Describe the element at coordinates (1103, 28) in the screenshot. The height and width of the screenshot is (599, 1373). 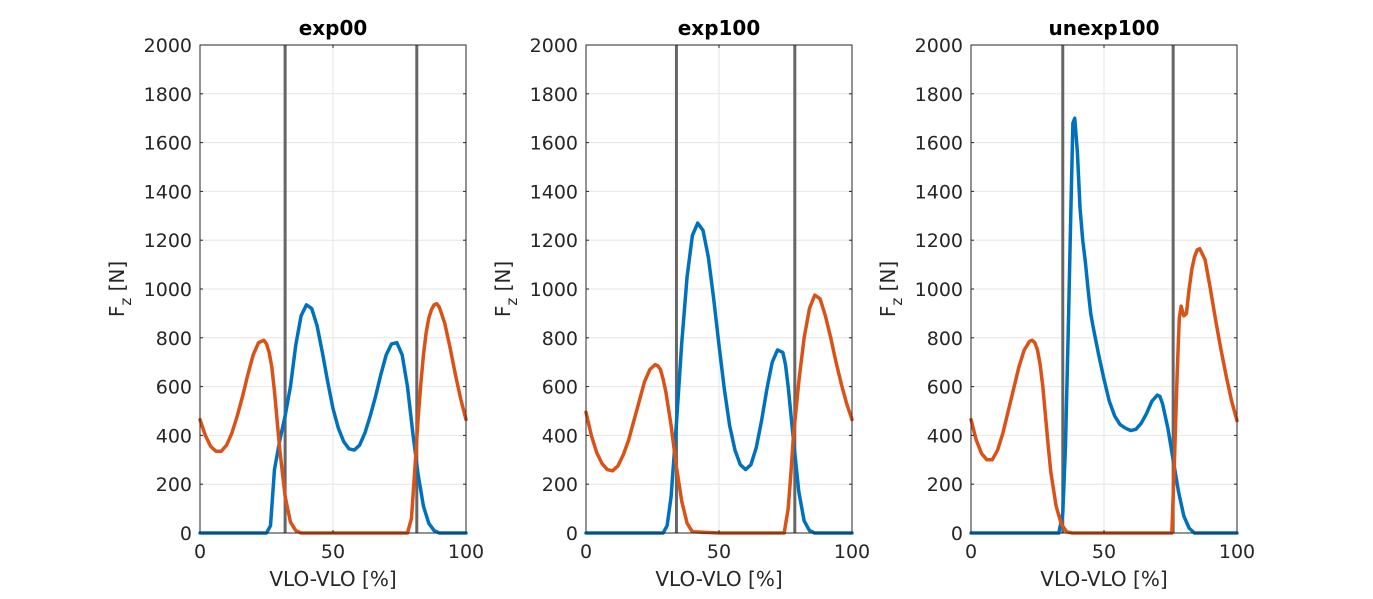
I see `panel-title: unexp100` at that location.